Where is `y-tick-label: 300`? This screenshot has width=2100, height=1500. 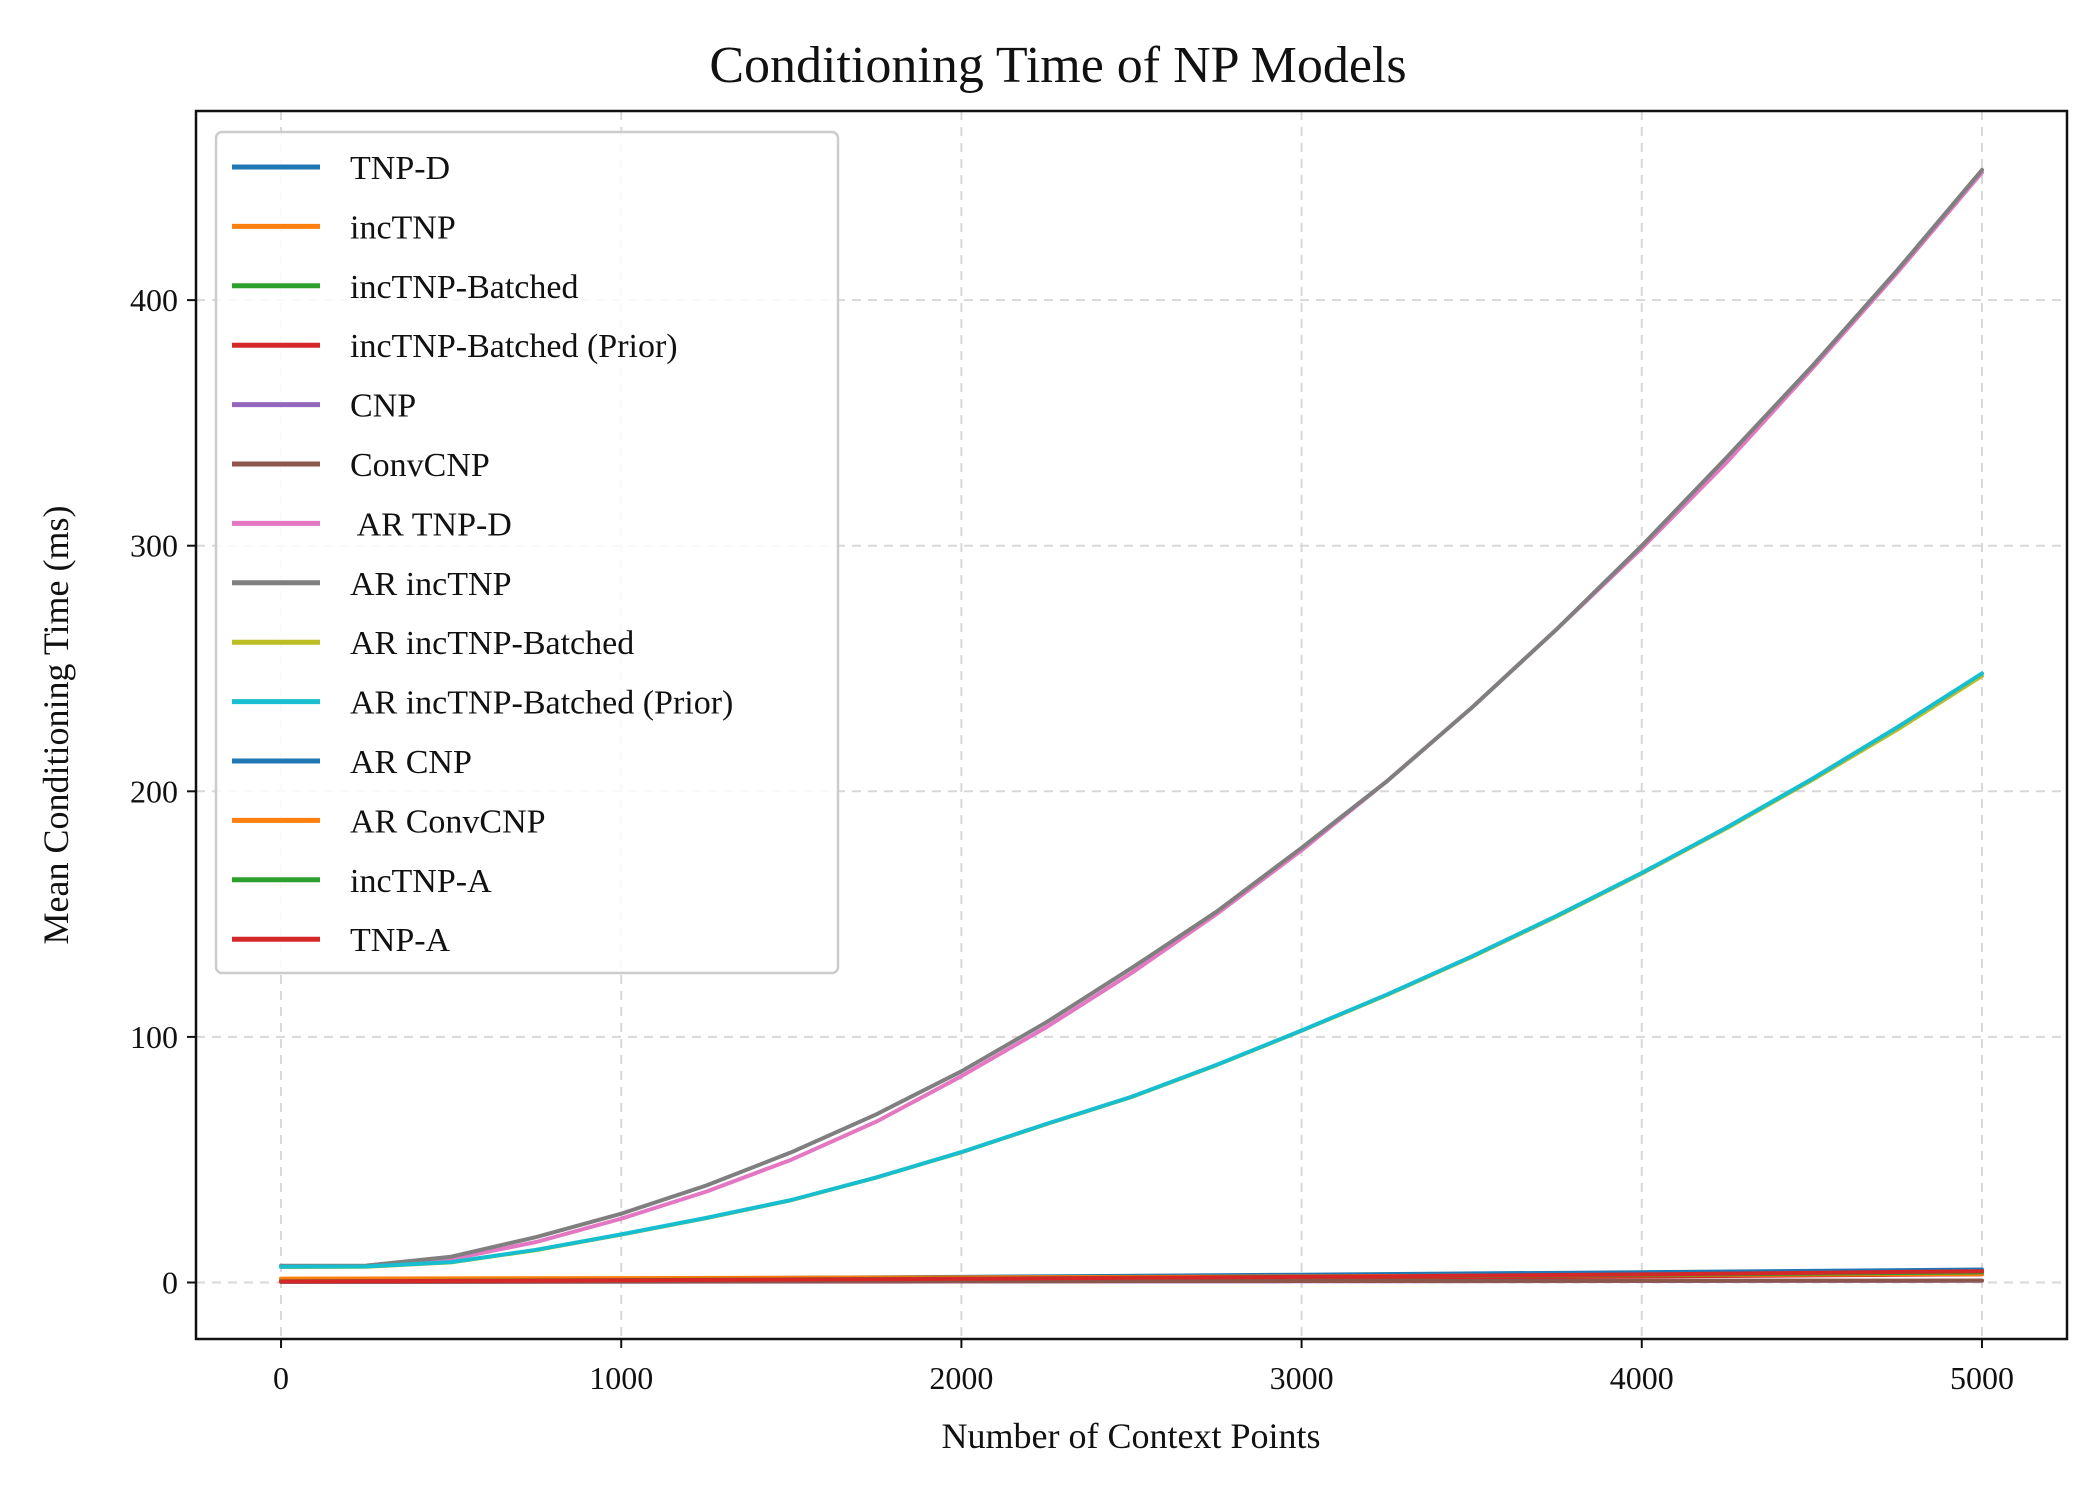 y-tick-label: 300 is located at coordinates (154, 546).